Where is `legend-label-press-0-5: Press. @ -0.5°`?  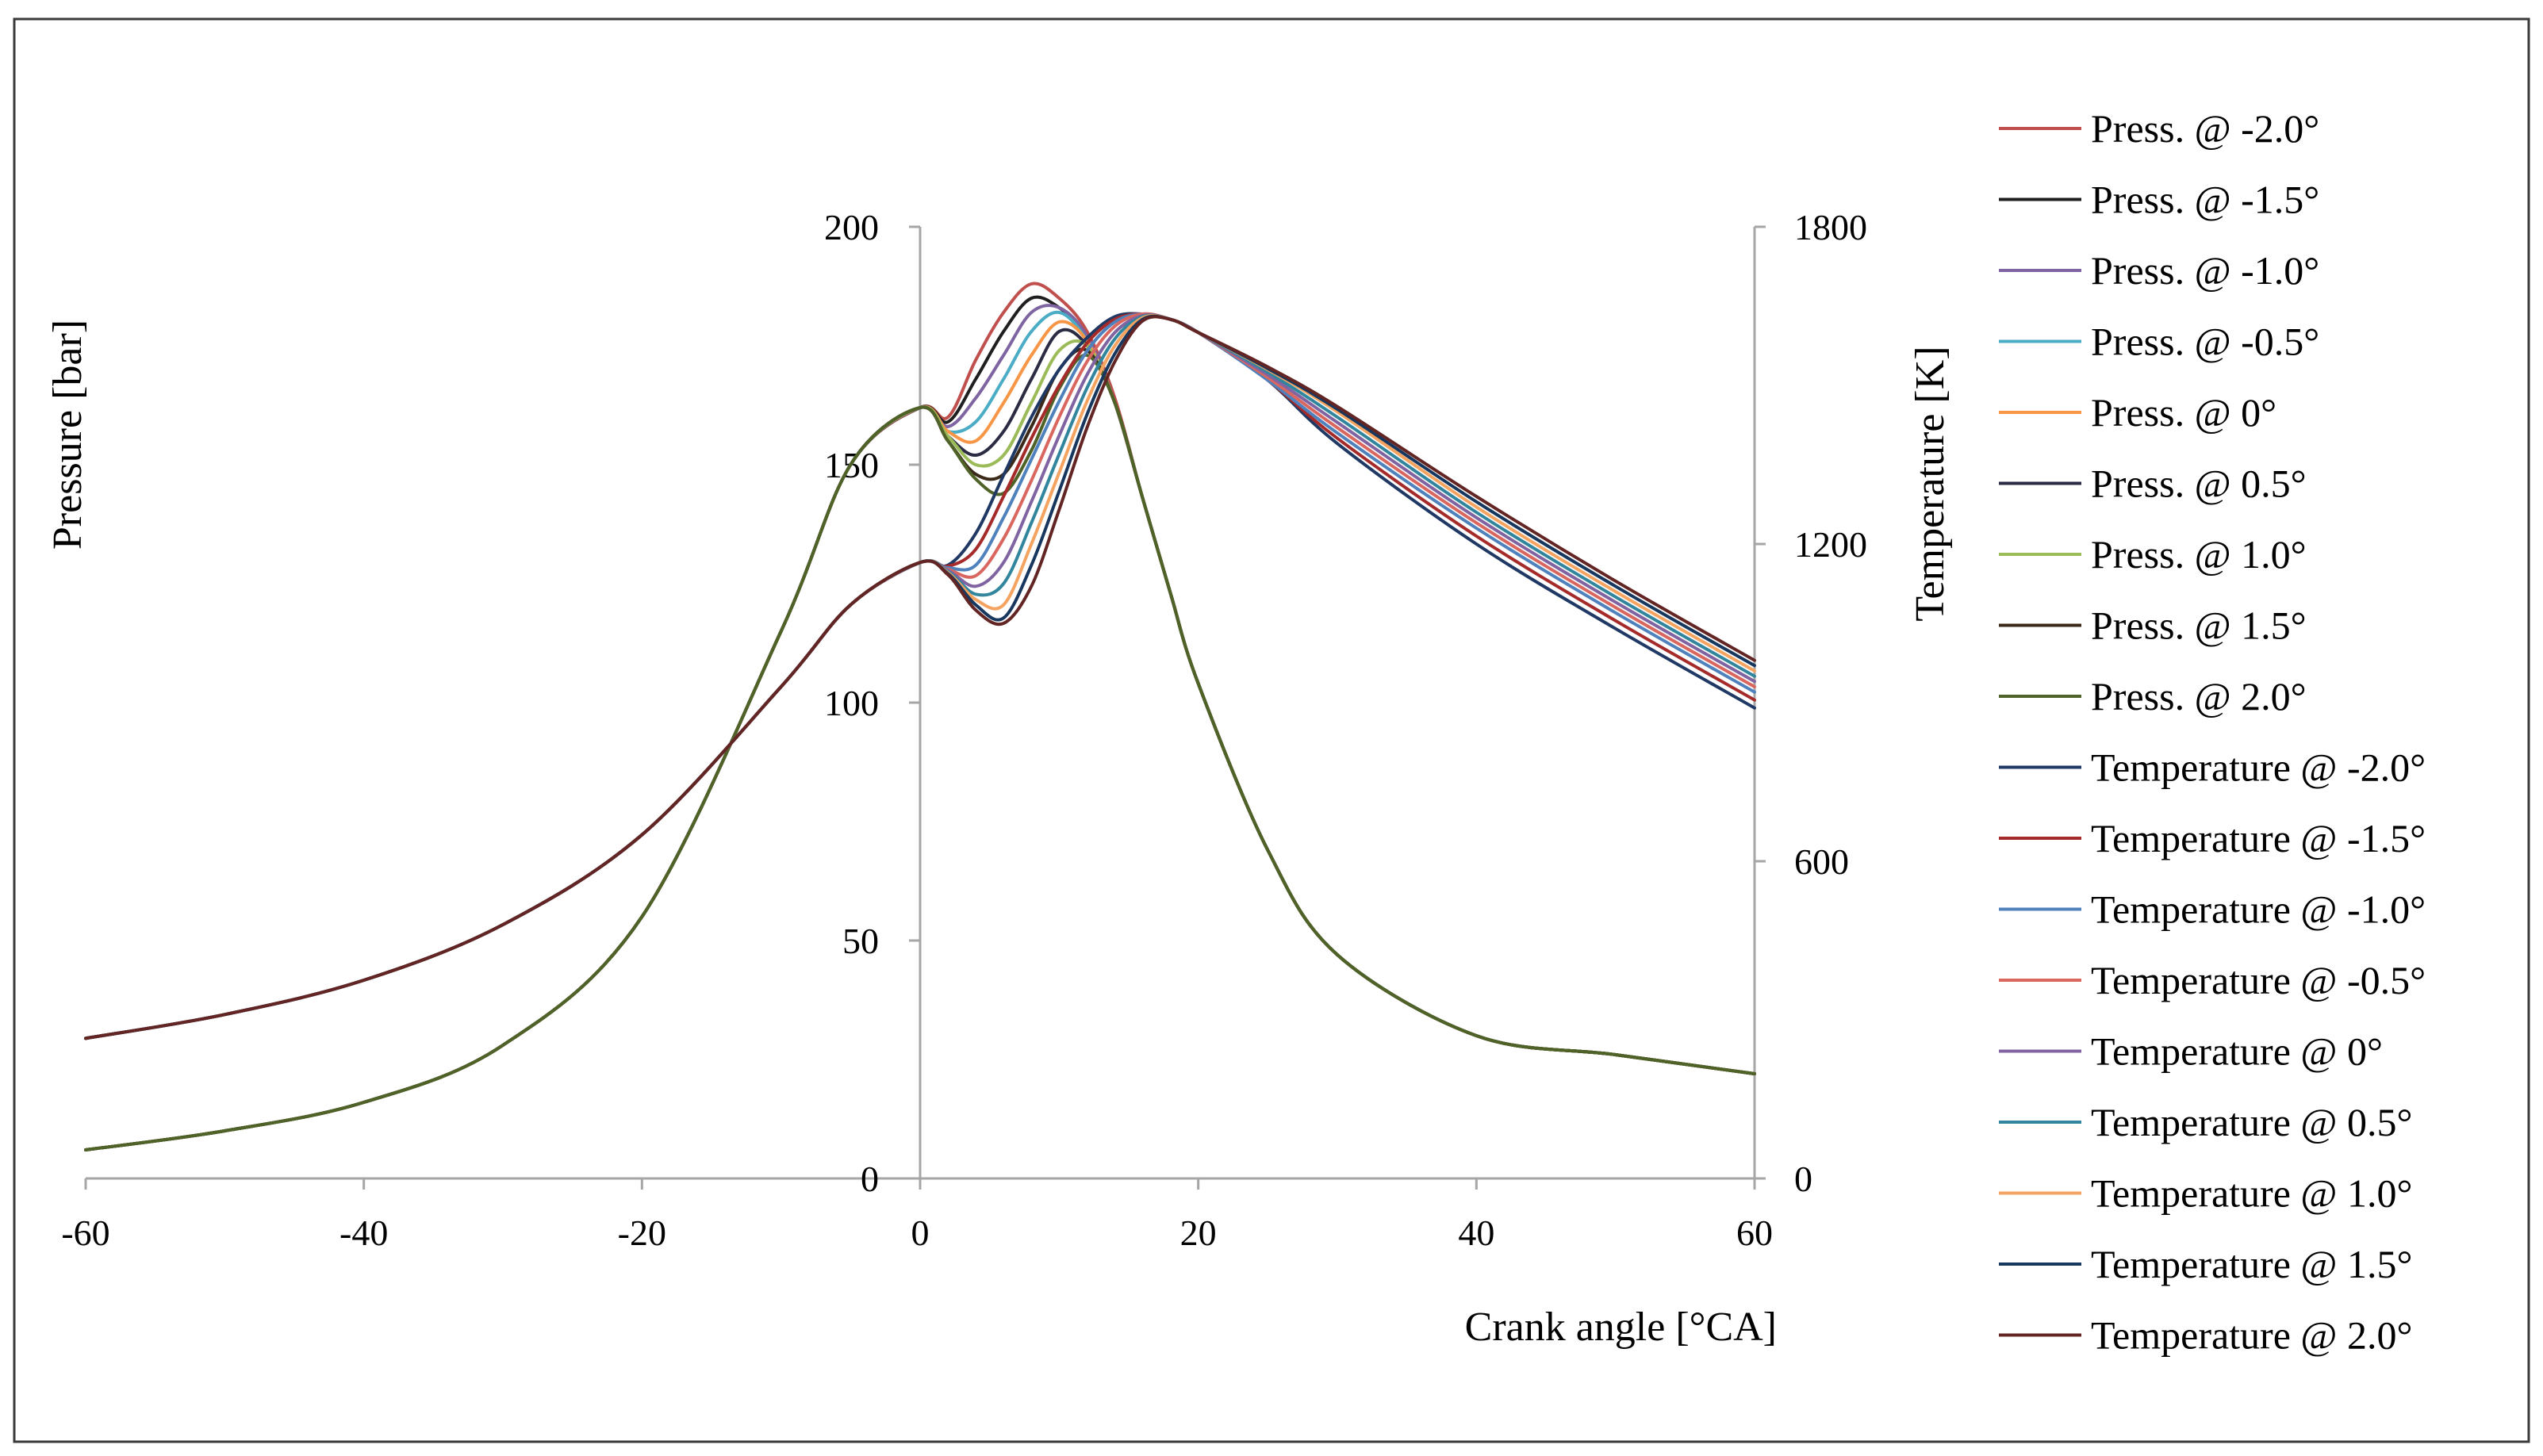 legend-label-press-0-5: Press. @ -0.5° is located at coordinates (2205, 342).